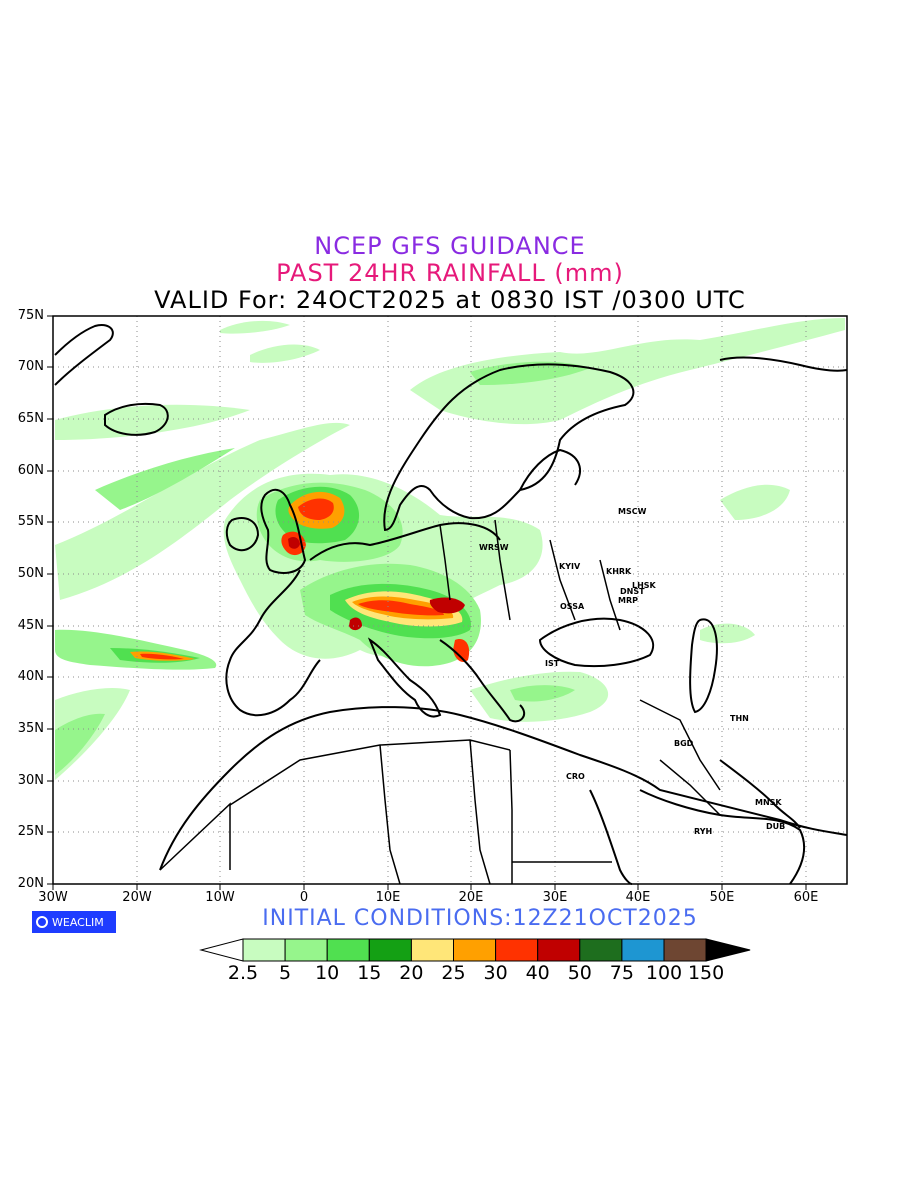 The width and height of the screenshot is (900, 1200). Describe the element at coordinates (78, 922) in the screenshot. I see `logo-text: WEACLIM` at that location.